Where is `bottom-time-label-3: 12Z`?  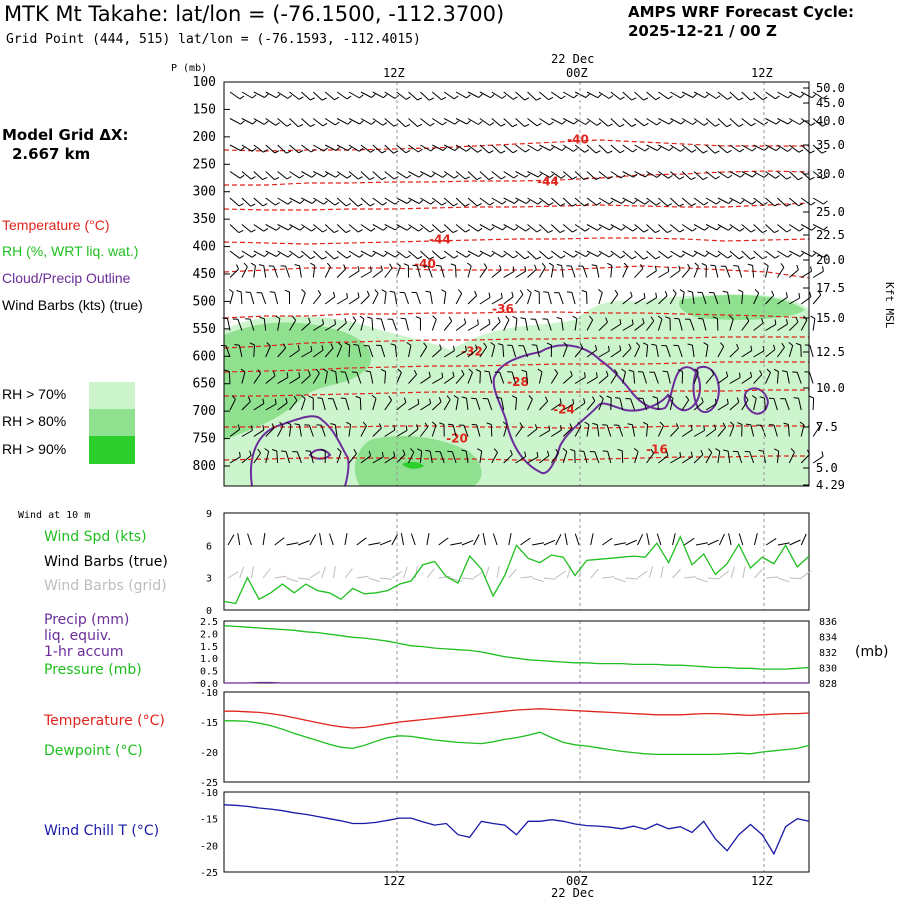
bottom-time-label-3: 12Z is located at coordinates (762, 881).